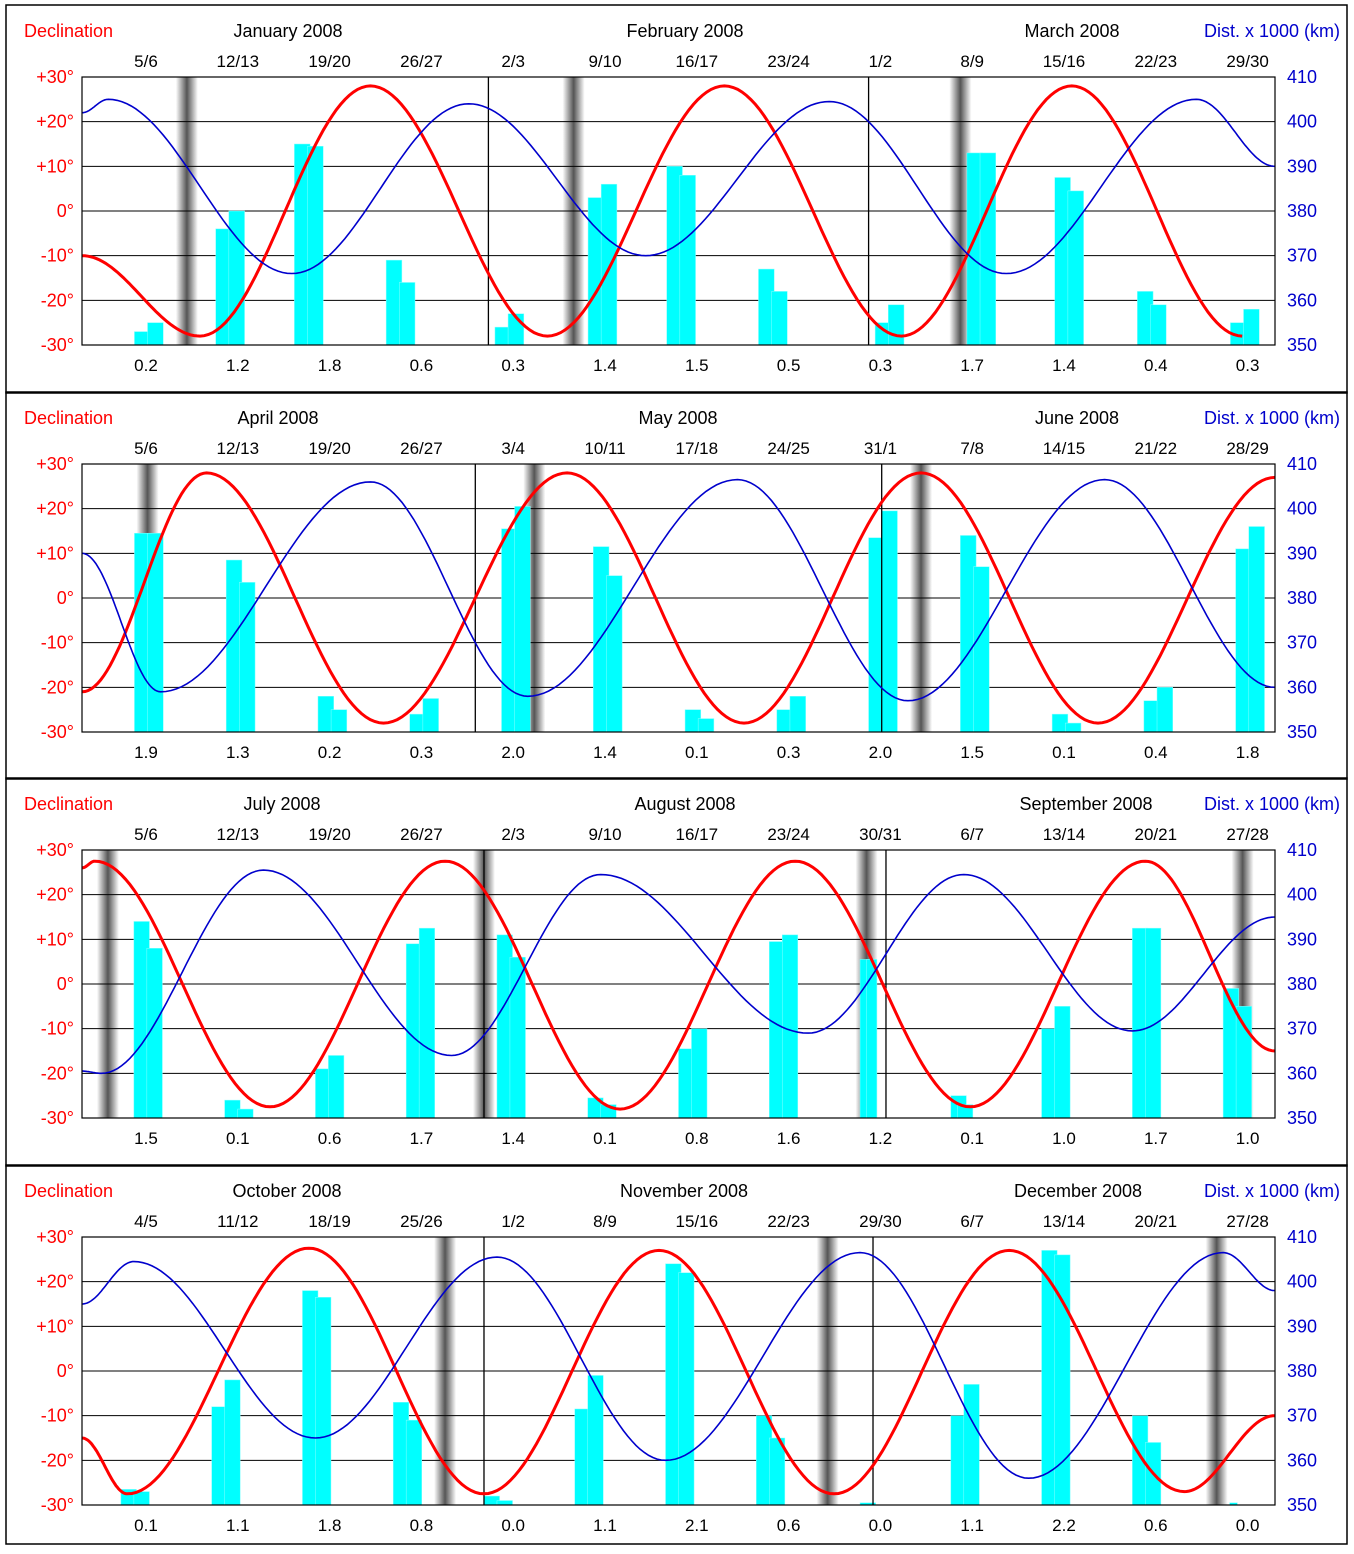 This screenshot has width=1354, height=1554. I want to click on week-label: 25/26, so click(421, 1221).